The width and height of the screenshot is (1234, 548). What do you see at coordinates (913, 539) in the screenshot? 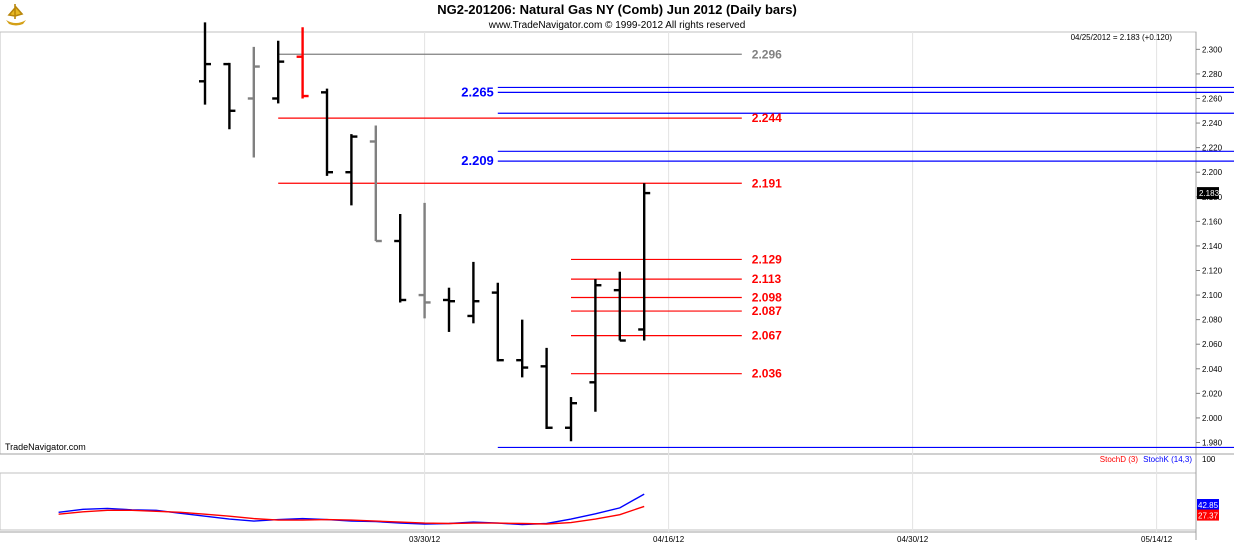
I see `date-tick-label: 04/30/12` at bounding box center [913, 539].